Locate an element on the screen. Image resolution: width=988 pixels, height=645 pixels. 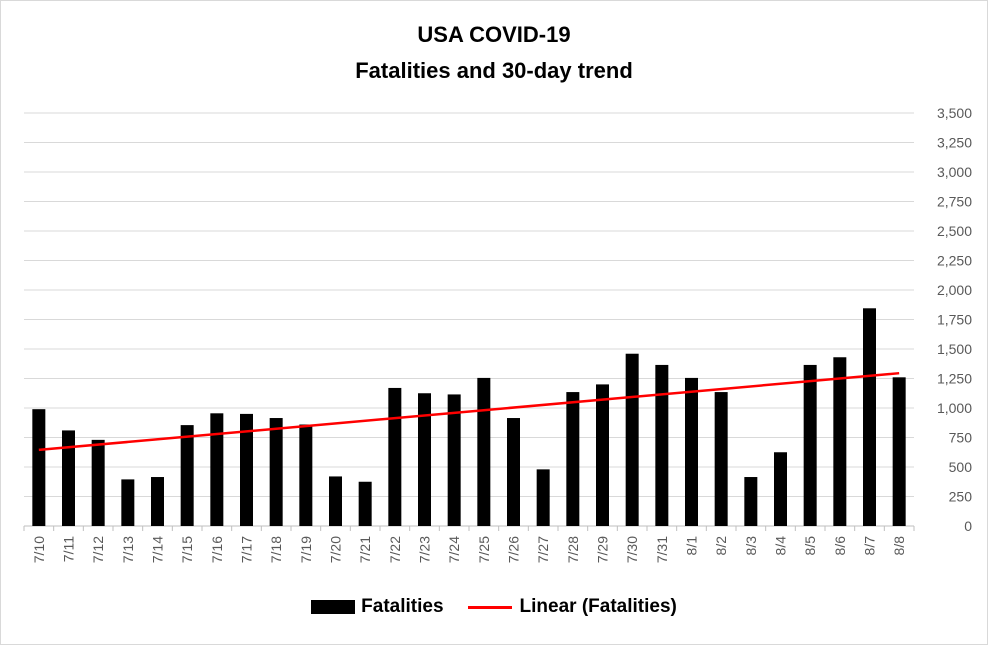
x-tick-label: 7/25 is located at coordinates (484, 549).